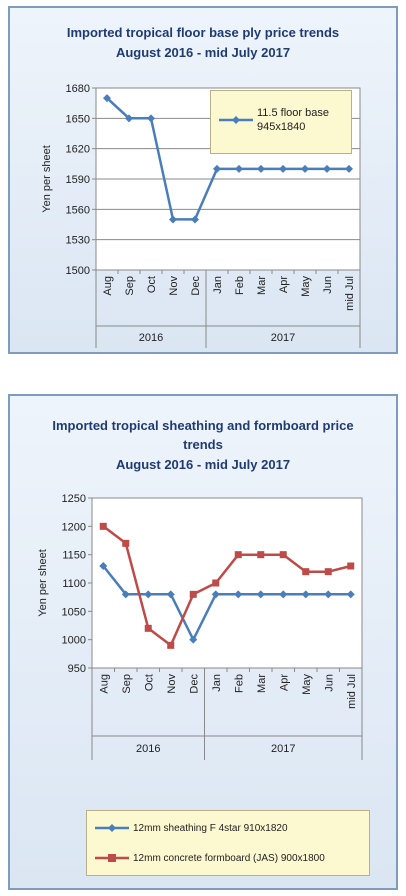 The image size is (406, 896). I want to click on y-tick-label: 1000, so click(74, 641).